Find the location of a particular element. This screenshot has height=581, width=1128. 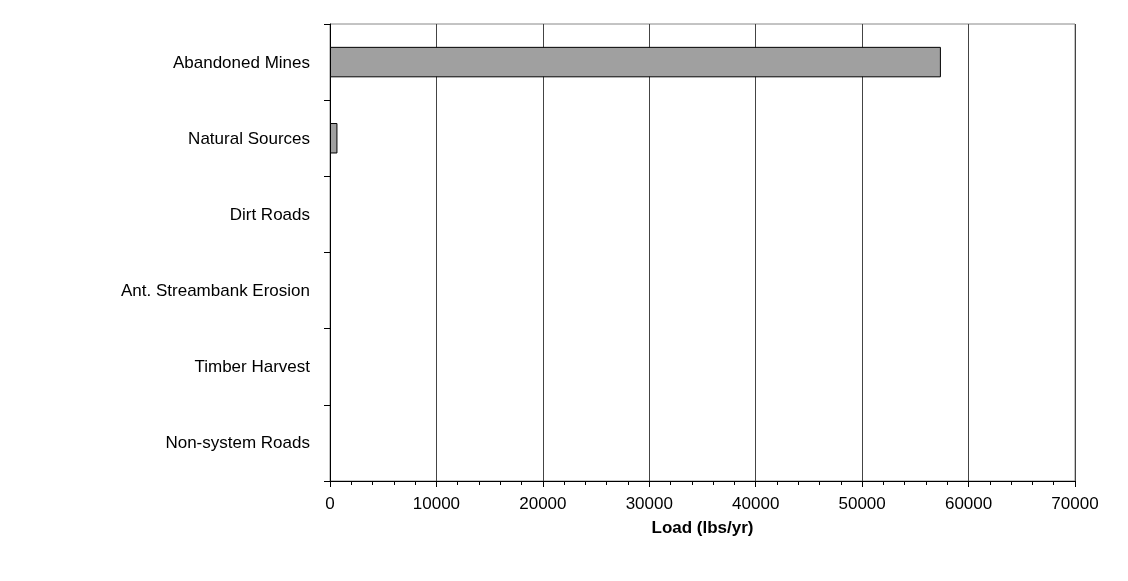

y-tick-label: Ant. Streambank Erosion is located at coordinates (215, 291).